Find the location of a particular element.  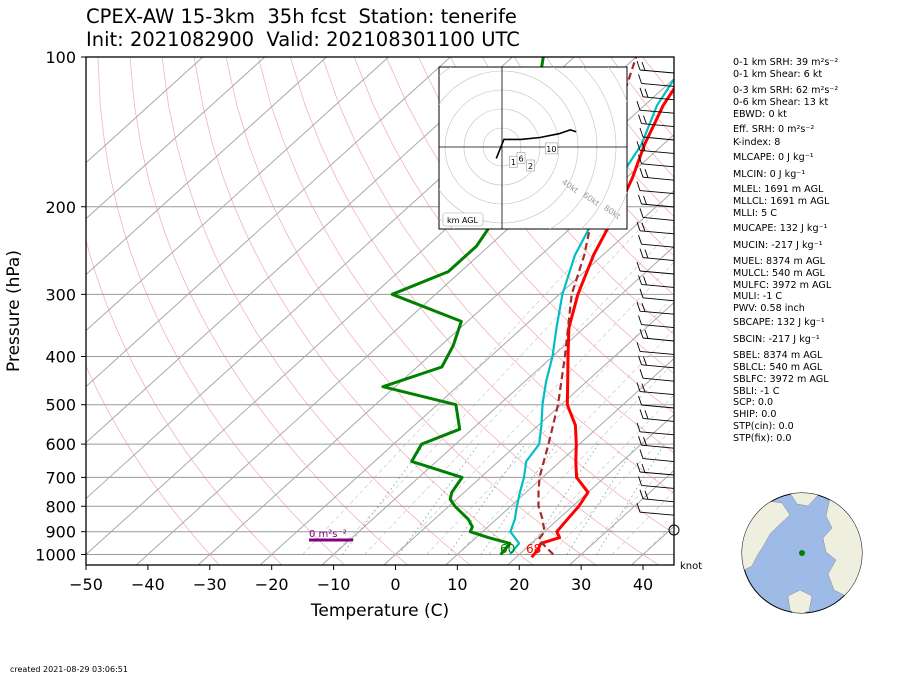

temperature-surface-label: 68 is located at coordinates (533, 549).